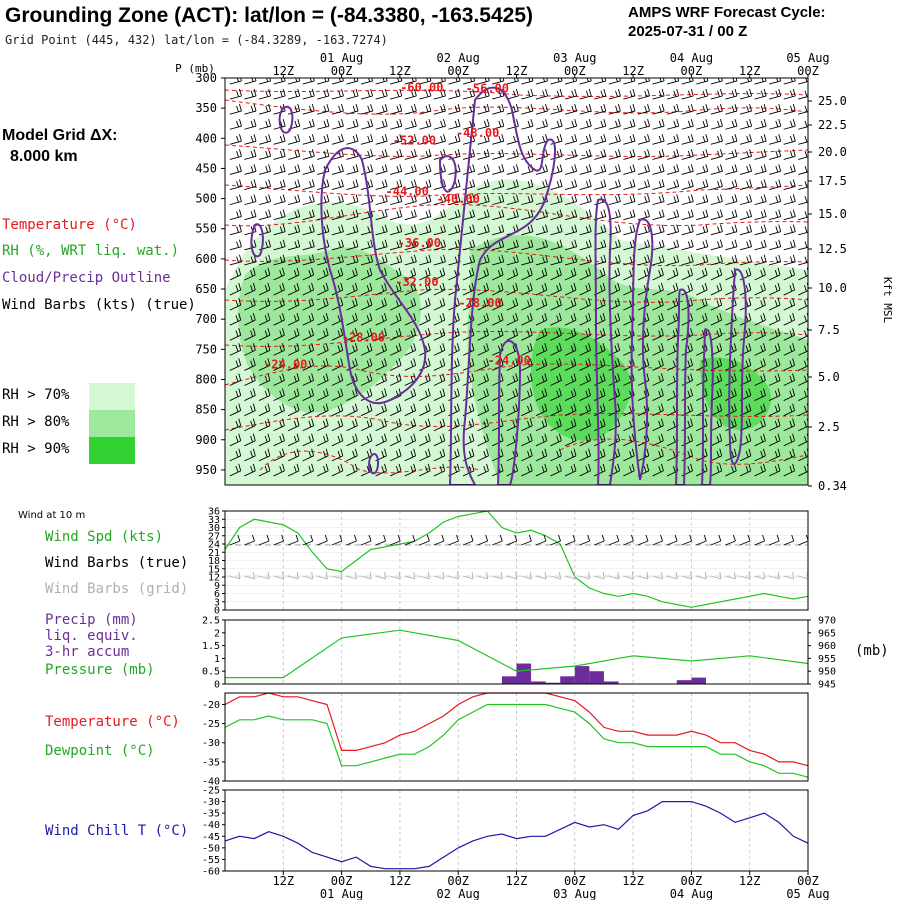 The height and width of the screenshot is (900, 900). Describe the element at coordinates (341, 58) in the screenshot. I see `date-label: 01 Aug` at that location.